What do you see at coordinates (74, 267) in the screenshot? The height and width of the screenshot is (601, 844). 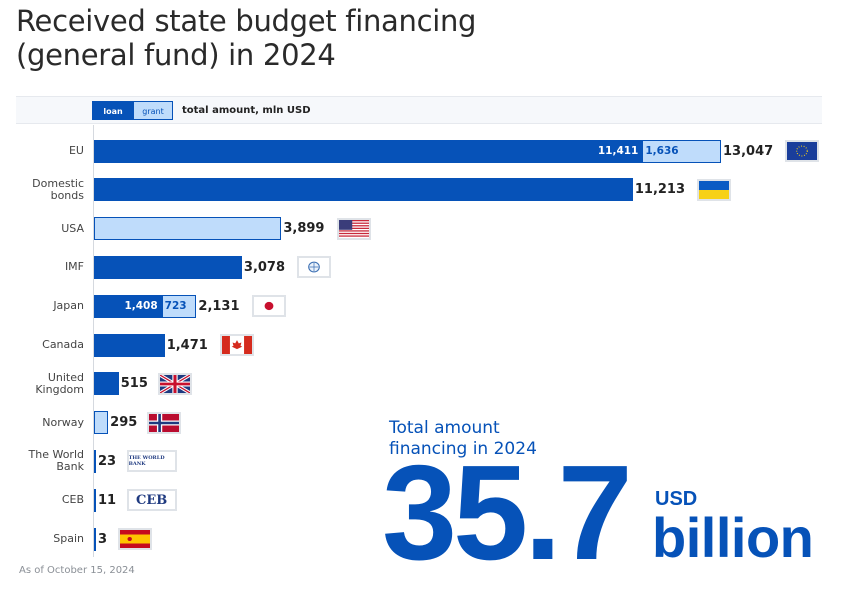 I see `category-label: IMF` at bounding box center [74, 267].